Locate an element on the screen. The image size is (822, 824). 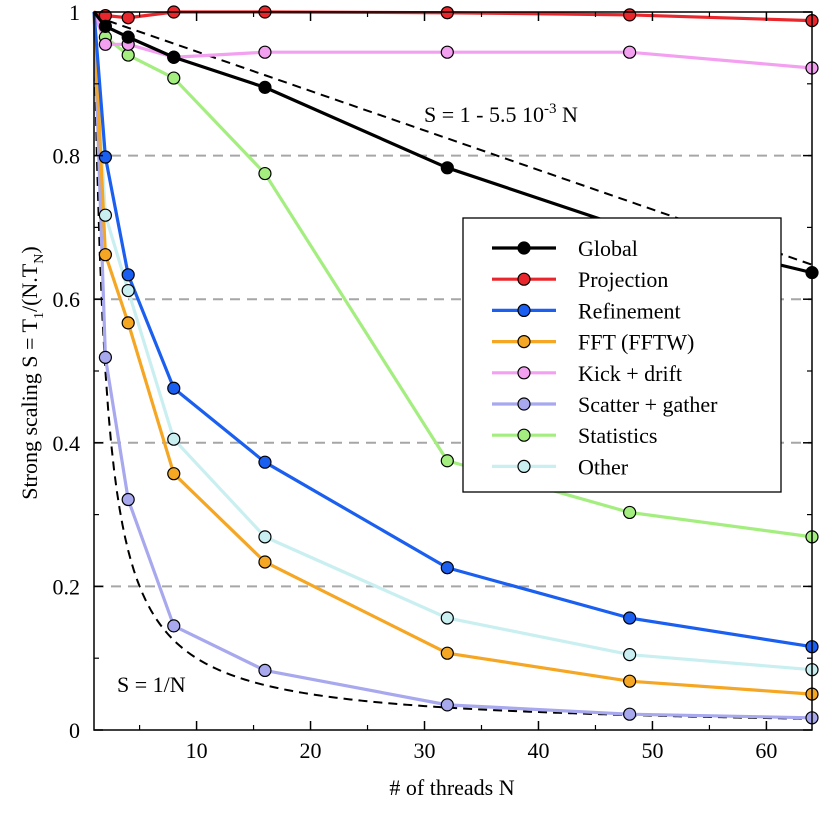
y-tick-label: 1 is located at coordinates (74, 12).